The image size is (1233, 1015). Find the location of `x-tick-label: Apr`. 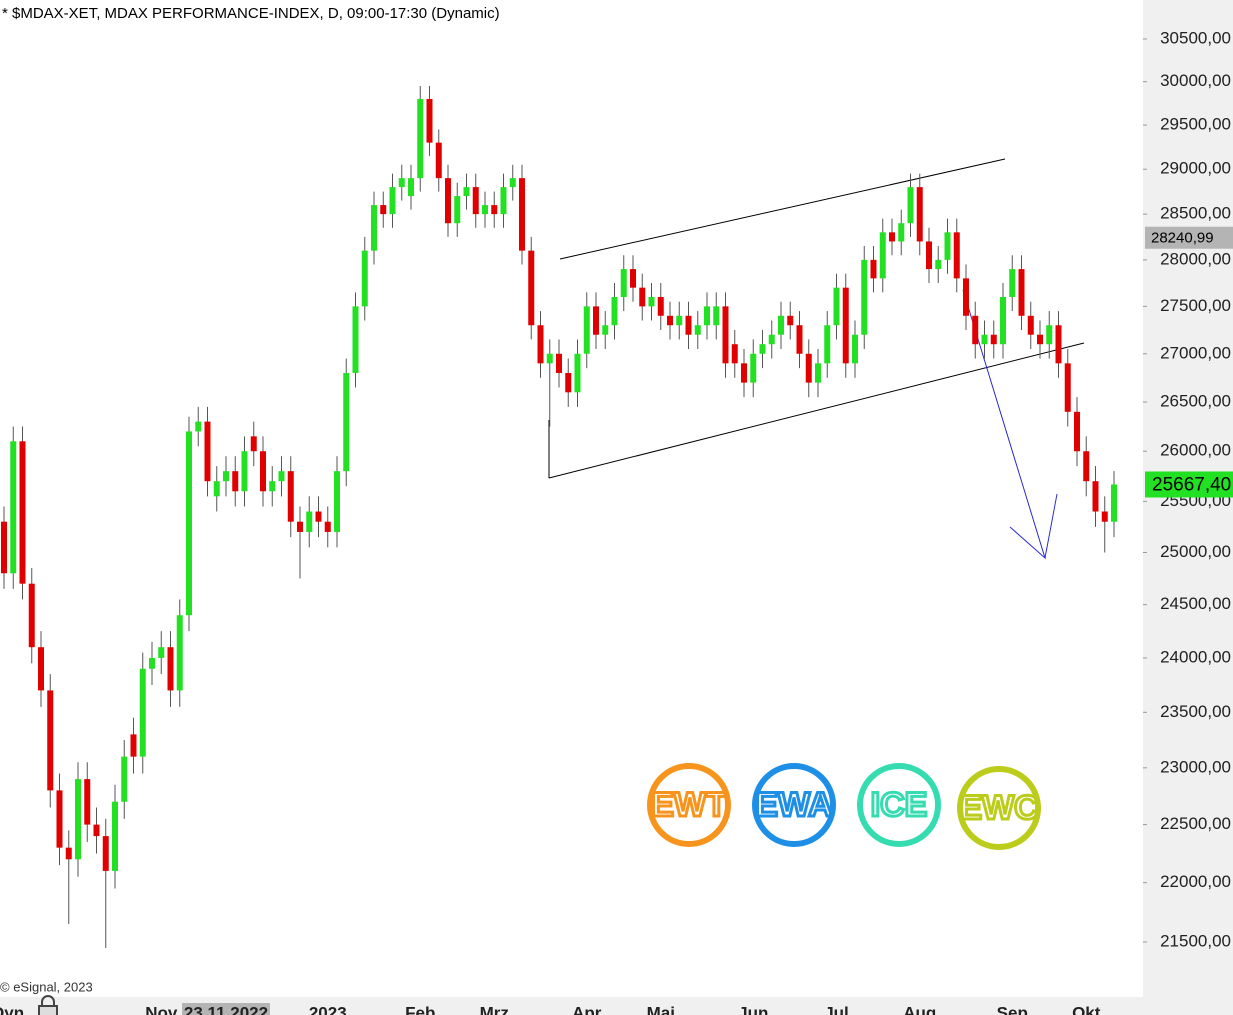

x-tick-label: Apr is located at coordinates (587, 1009).